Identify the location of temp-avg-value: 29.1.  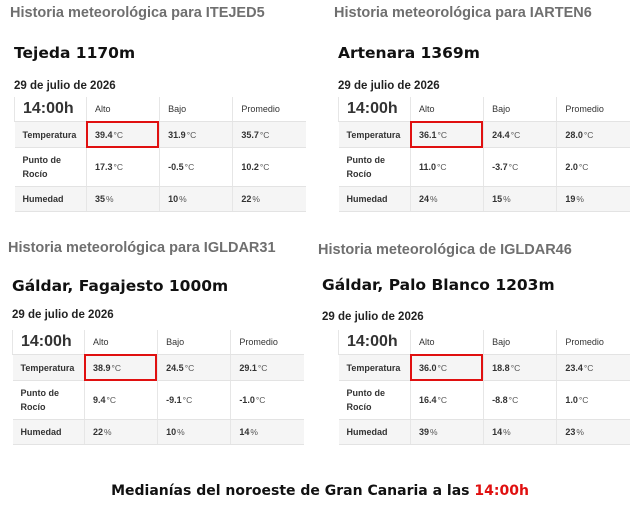
(248, 367).